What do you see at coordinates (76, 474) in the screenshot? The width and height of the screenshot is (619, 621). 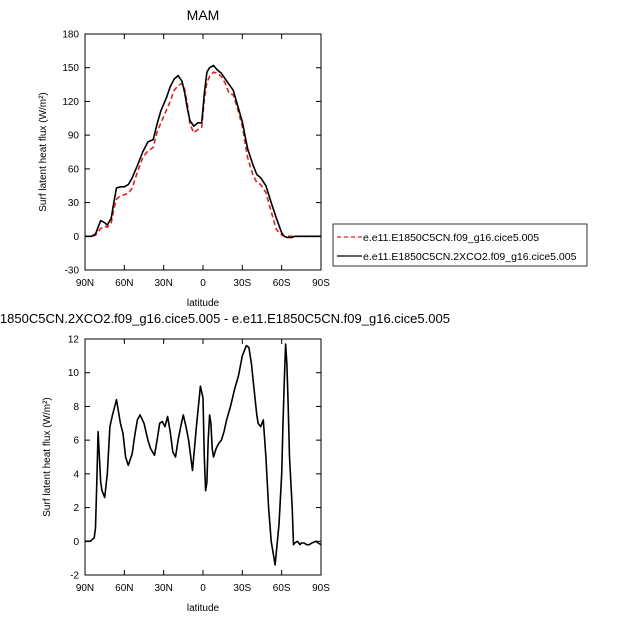 I see `y-tick-label: 4` at bounding box center [76, 474].